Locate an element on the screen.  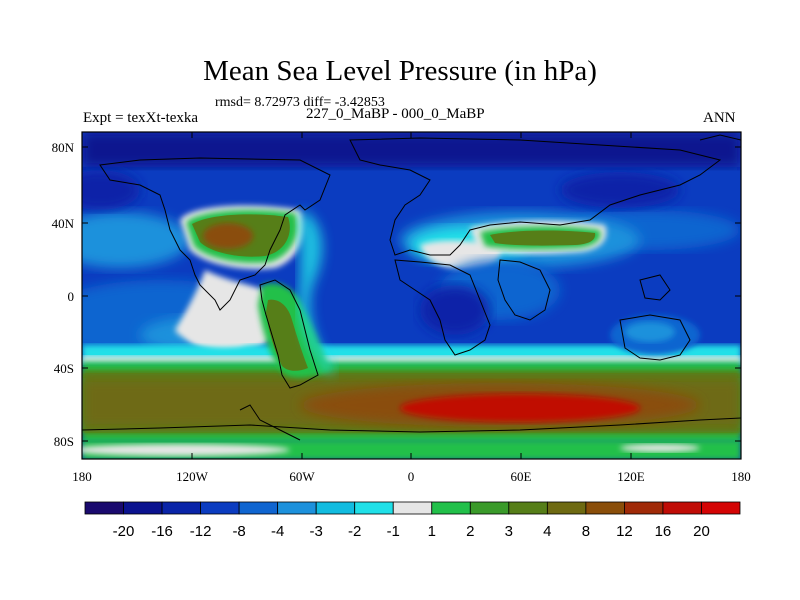
lon-label: 120W is located at coordinates (192, 476).